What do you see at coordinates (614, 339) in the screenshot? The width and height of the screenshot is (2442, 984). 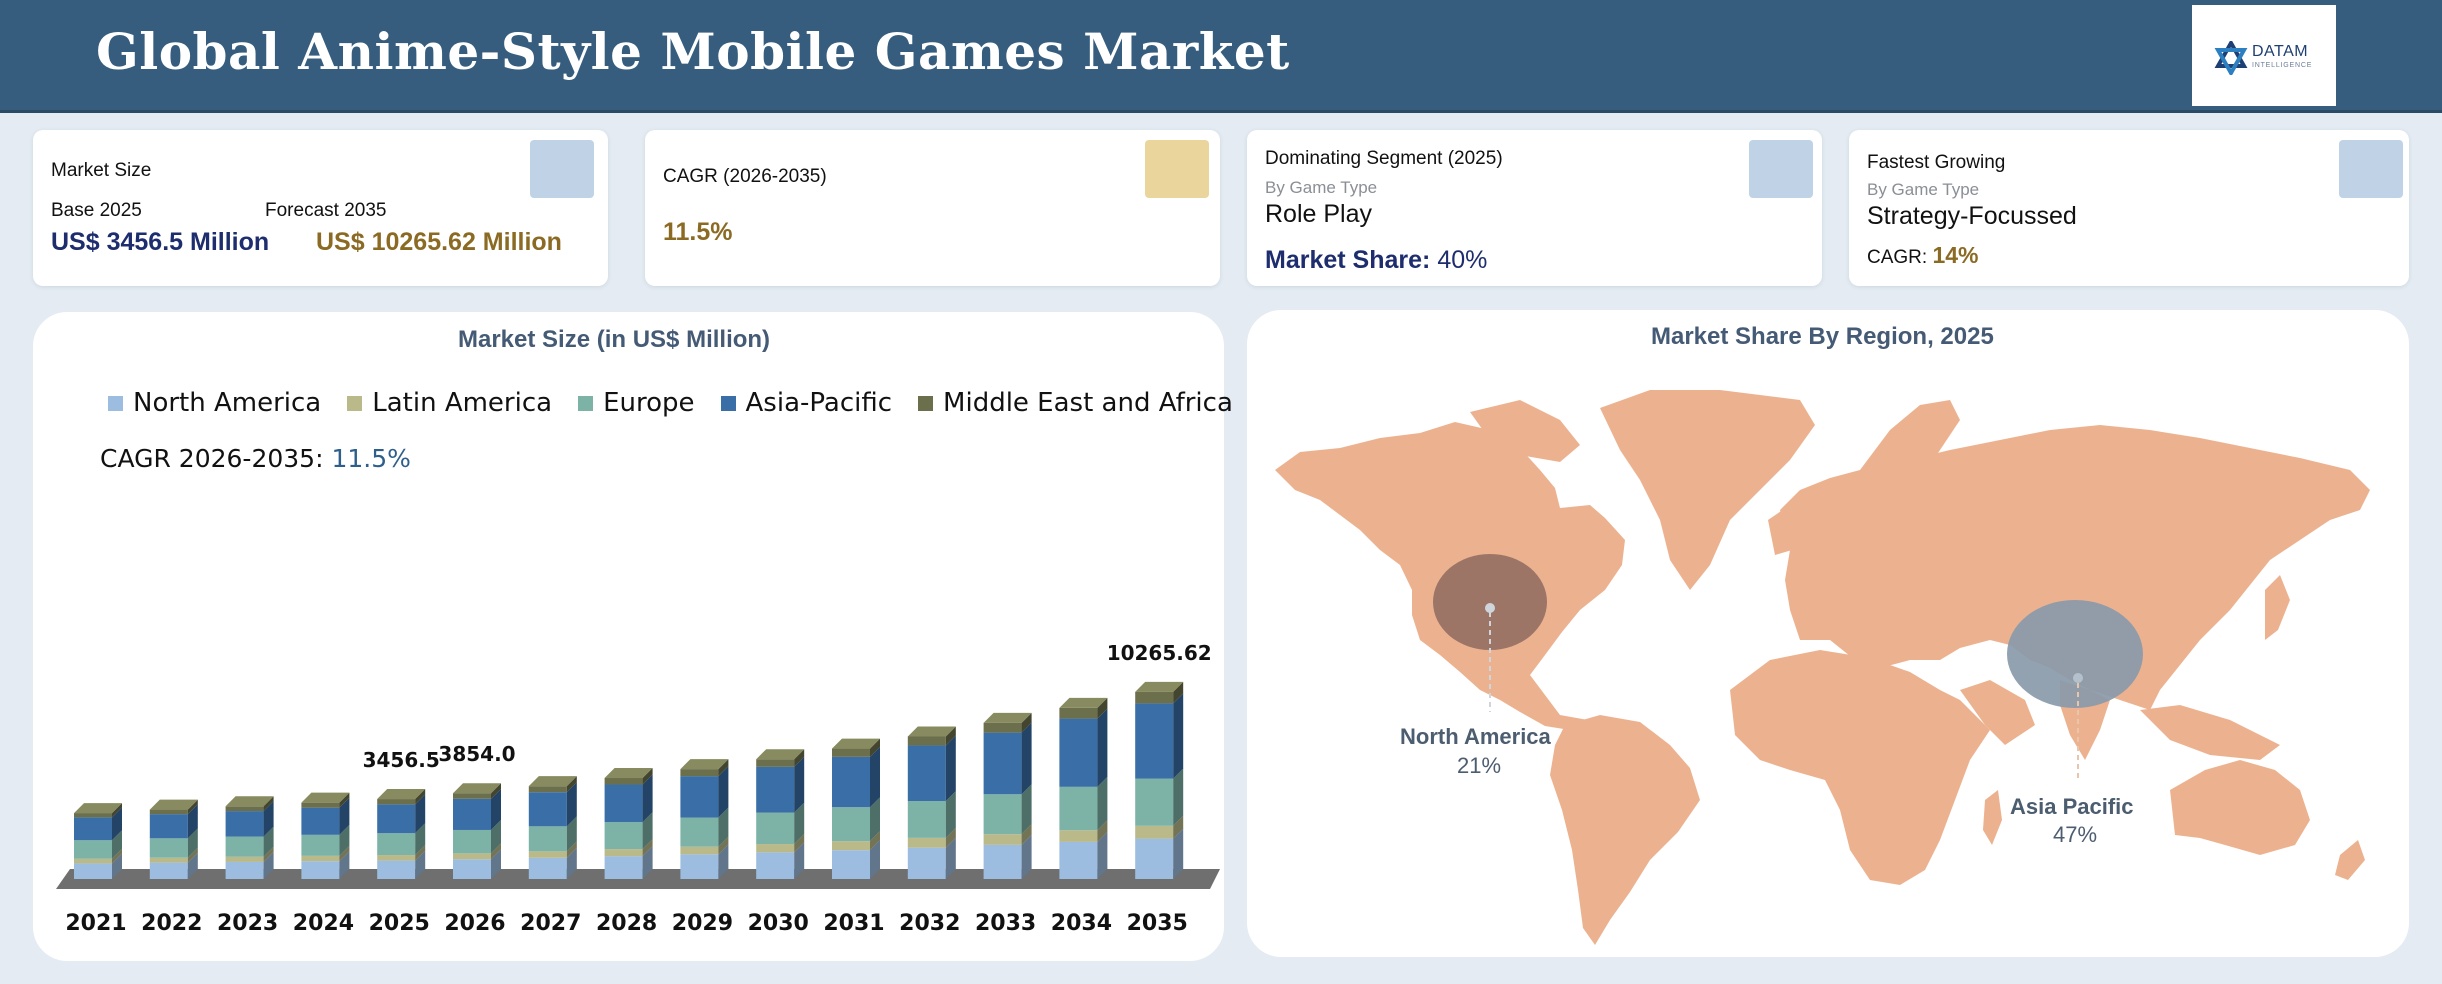 I see `bar-chart-title: Market Size (in US$ Million)` at bounding box center [614, 339].